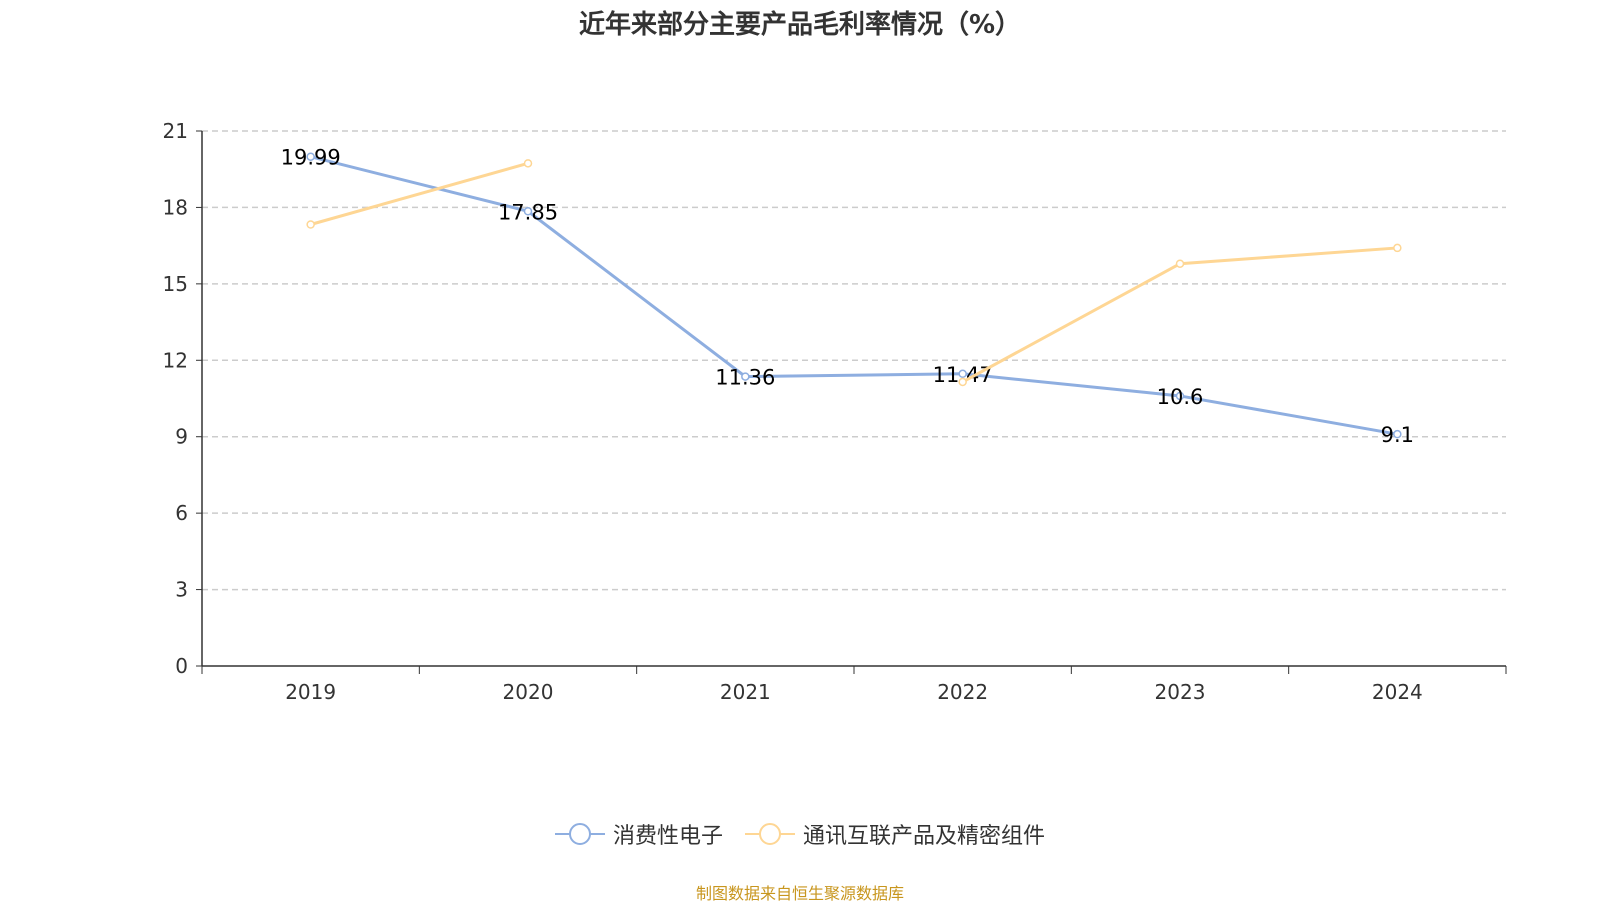 The height and width of the screenshot is (904, 1600). Describe the element at coordinates (310, 692) in the screenshot. I see `x-tick-label: 2019` at that location.